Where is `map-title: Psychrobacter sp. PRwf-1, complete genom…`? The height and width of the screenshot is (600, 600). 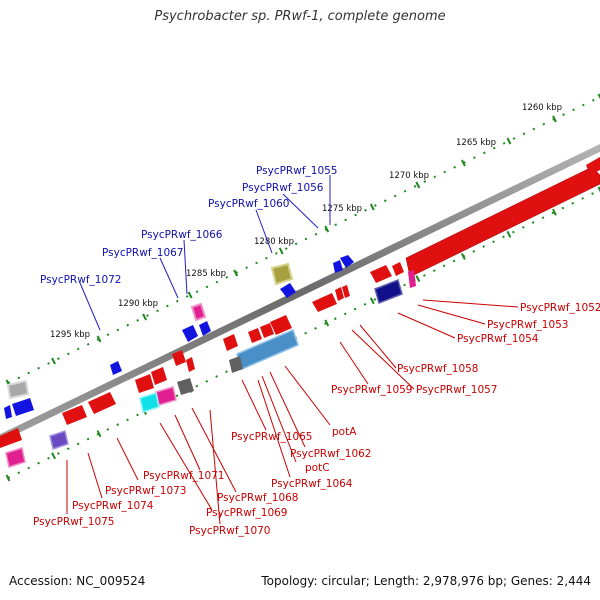 map-title: Psychrobacter sp. PRwf-1, complete genom… is located at coordinates (300, 16).